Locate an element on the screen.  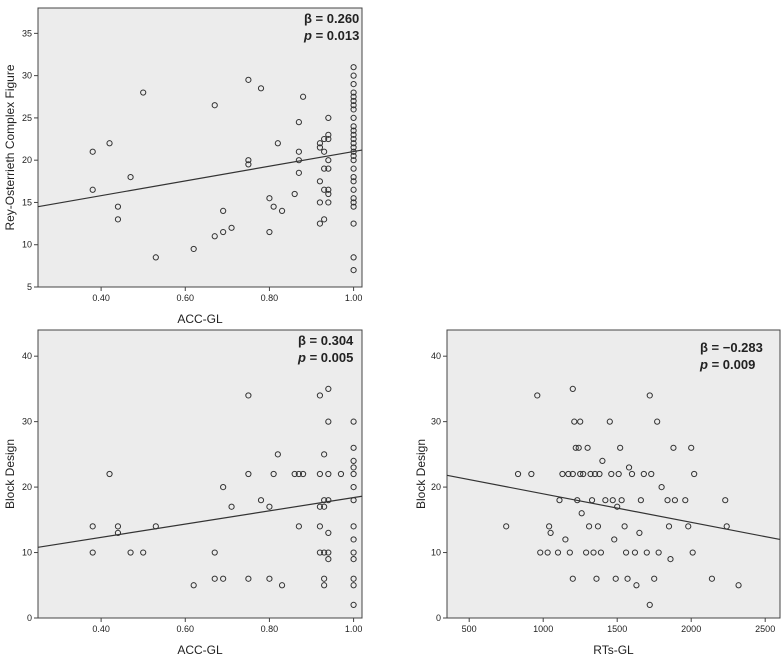
x-tick-label: 2500 is located at coordinates (765, 629).